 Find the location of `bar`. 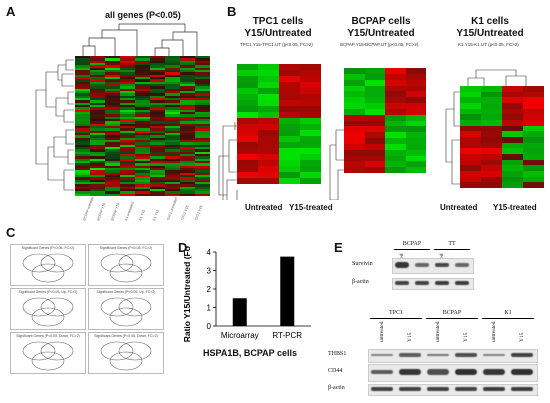

bar is located at coordinates (239, 312).